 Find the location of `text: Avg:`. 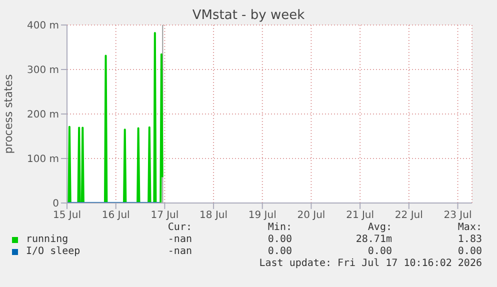

text: Avg: is located at coordinates (379, 228).